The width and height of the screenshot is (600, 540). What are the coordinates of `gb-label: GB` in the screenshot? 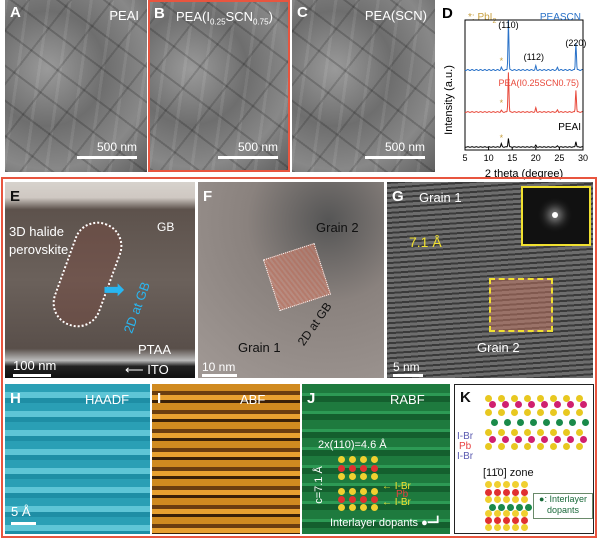 It's located at (166, 227).